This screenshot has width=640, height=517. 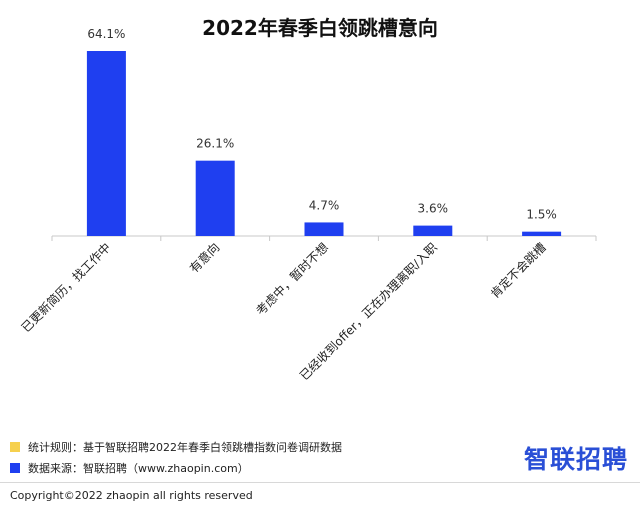 What do you see at coordinates (204, 258) in the screenshot?
I see `category-label-2: 有意向` at bounding box center [204, 258].